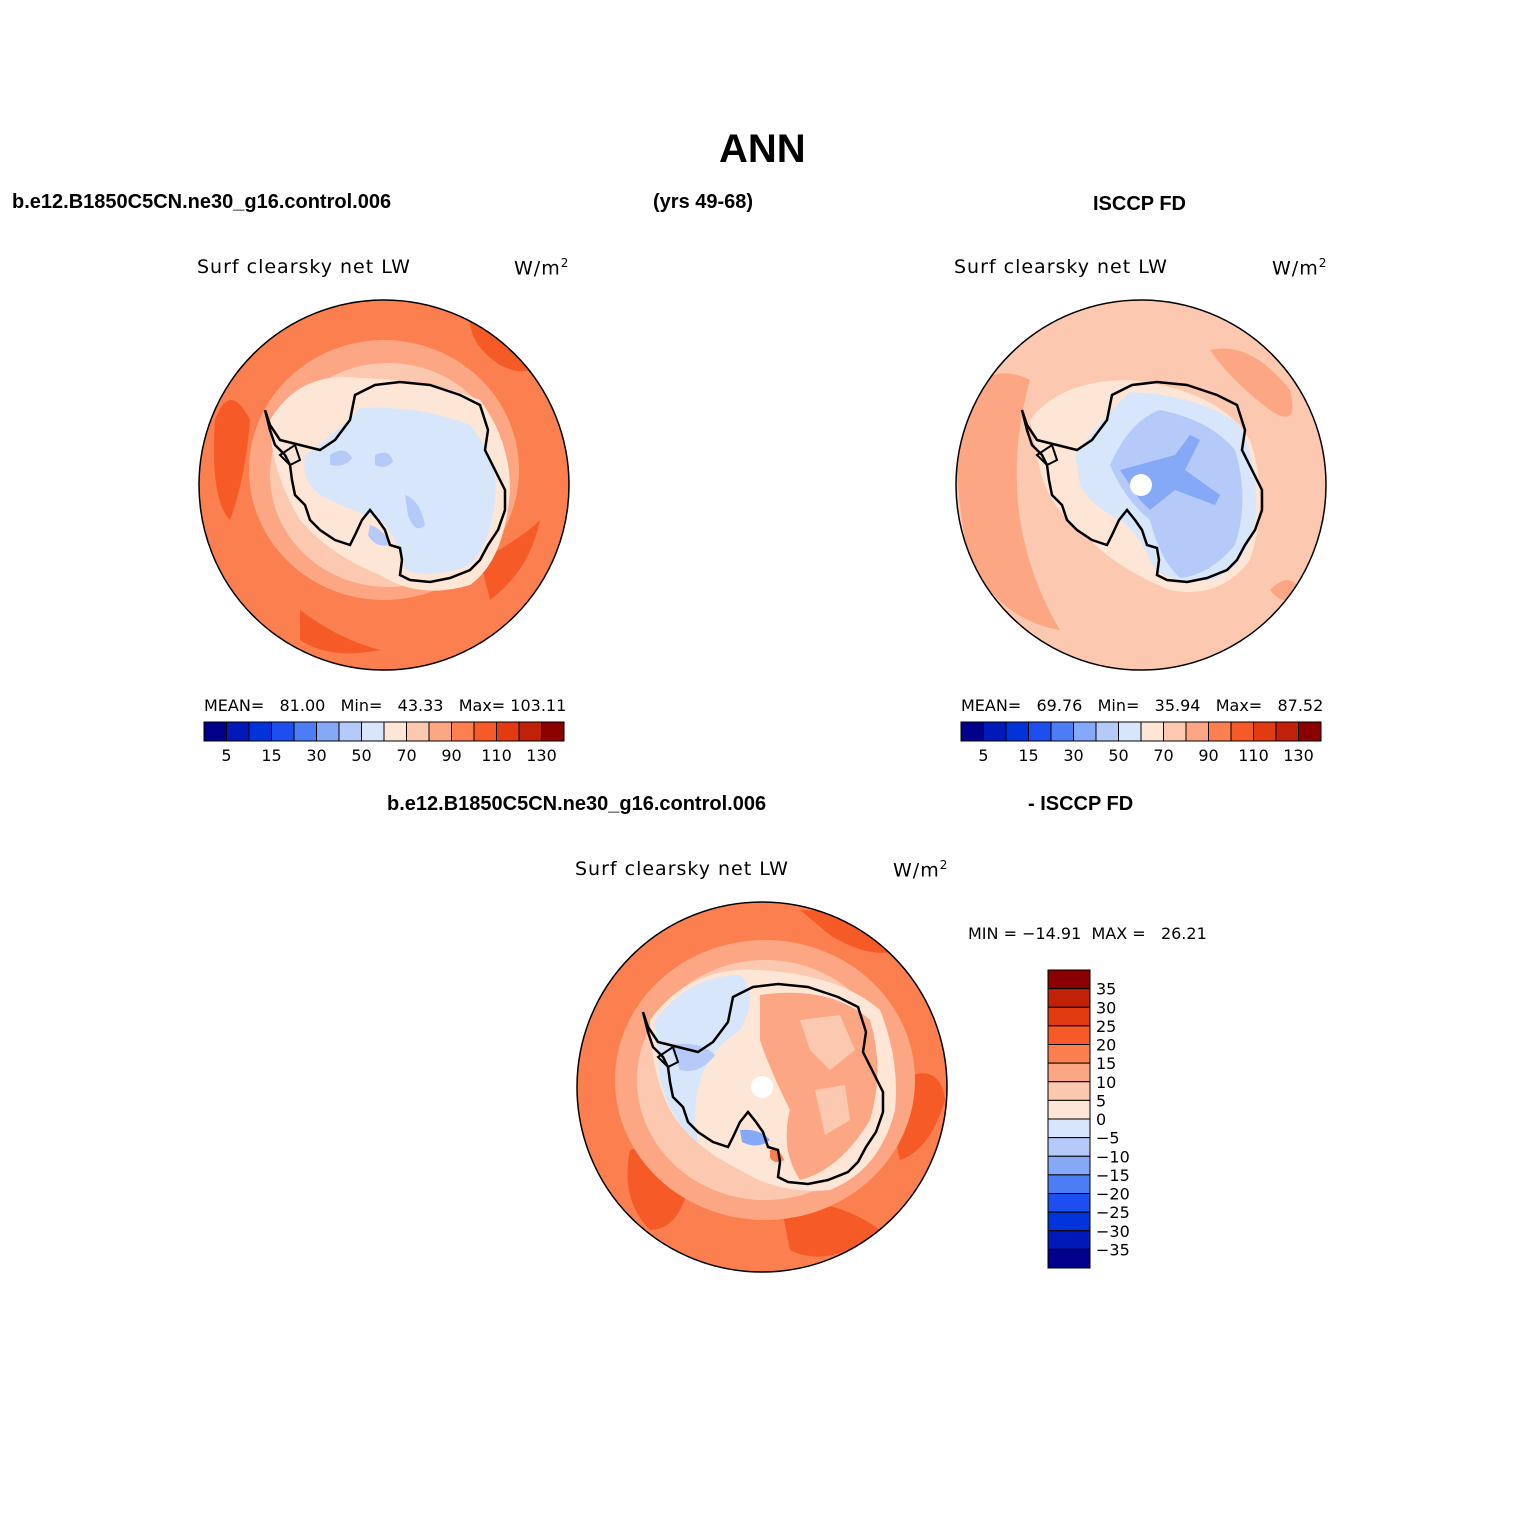  What do you see at coordinates (1142, 705) in the screenshot?
I see `panel2-stats: MEAN= 69.76 Min= 35.94 Max= 87.52` at bounding box center [1142, 705].